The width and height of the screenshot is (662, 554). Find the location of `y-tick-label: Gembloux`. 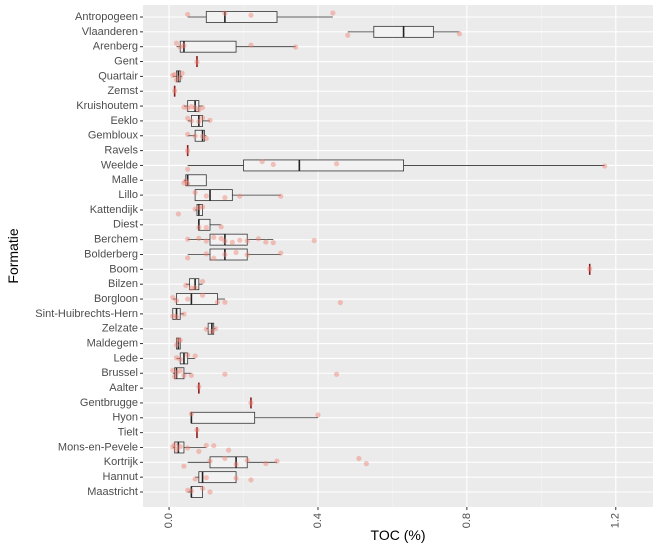

y-tick-label: Gembloux is located at coordinates (113, 136).